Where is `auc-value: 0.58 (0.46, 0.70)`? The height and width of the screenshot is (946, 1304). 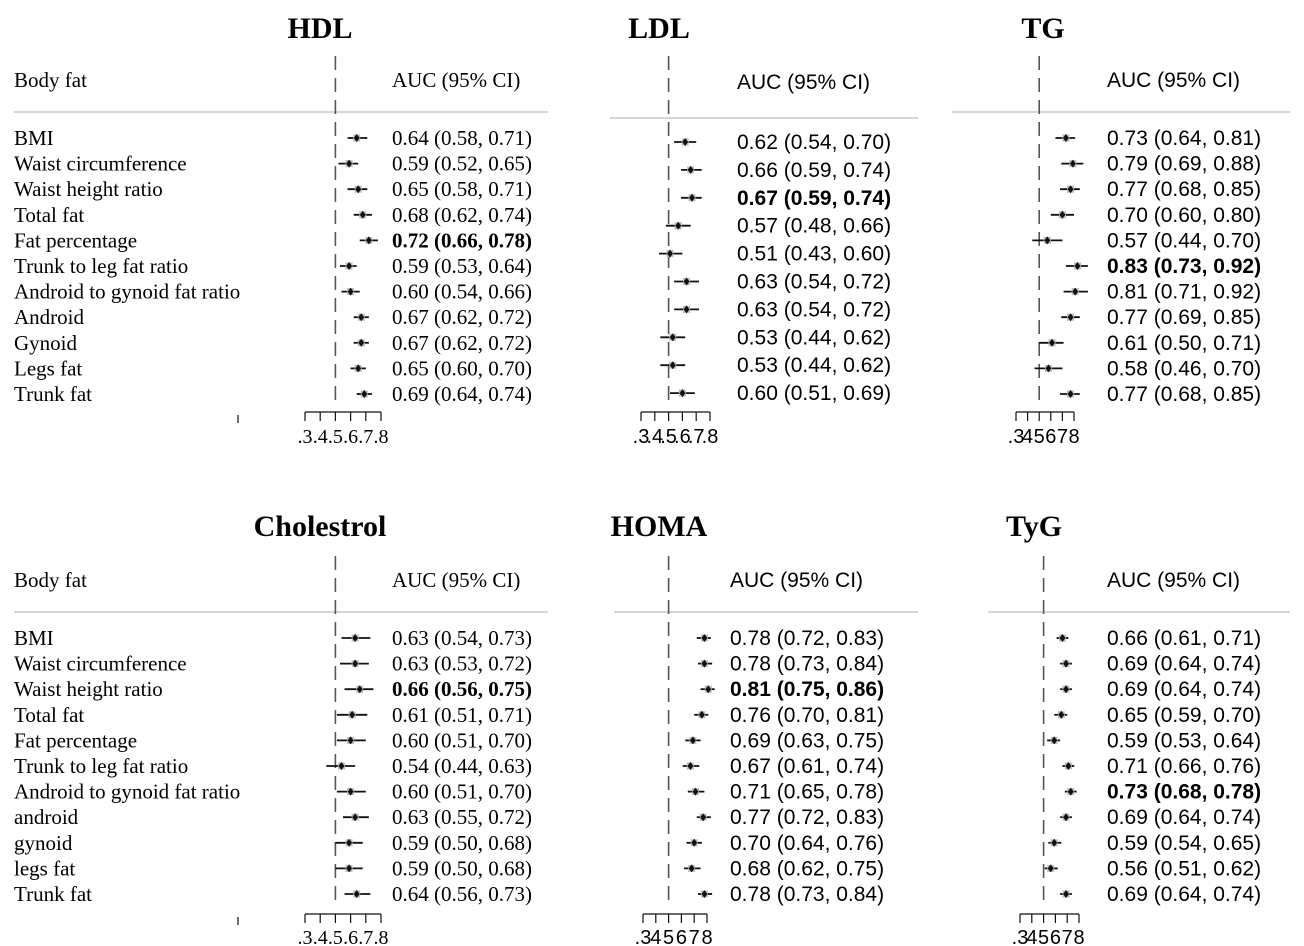 auc-value: 0.58 (0.46, 0.70) is located at coordinates (1184, 368).